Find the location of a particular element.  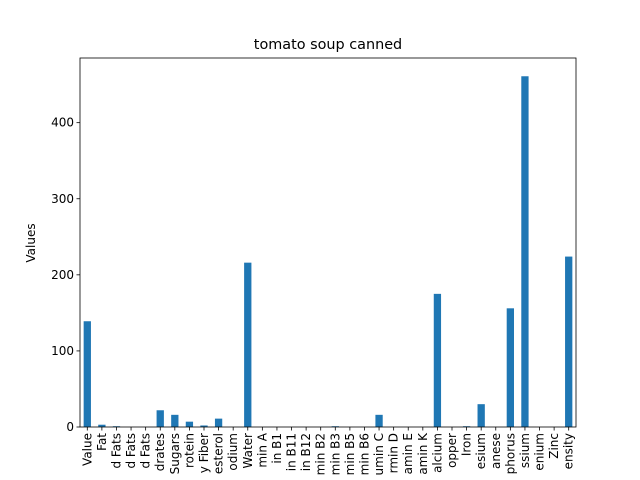

x-tick-label: Sugars is located at coordinates (175, 453).